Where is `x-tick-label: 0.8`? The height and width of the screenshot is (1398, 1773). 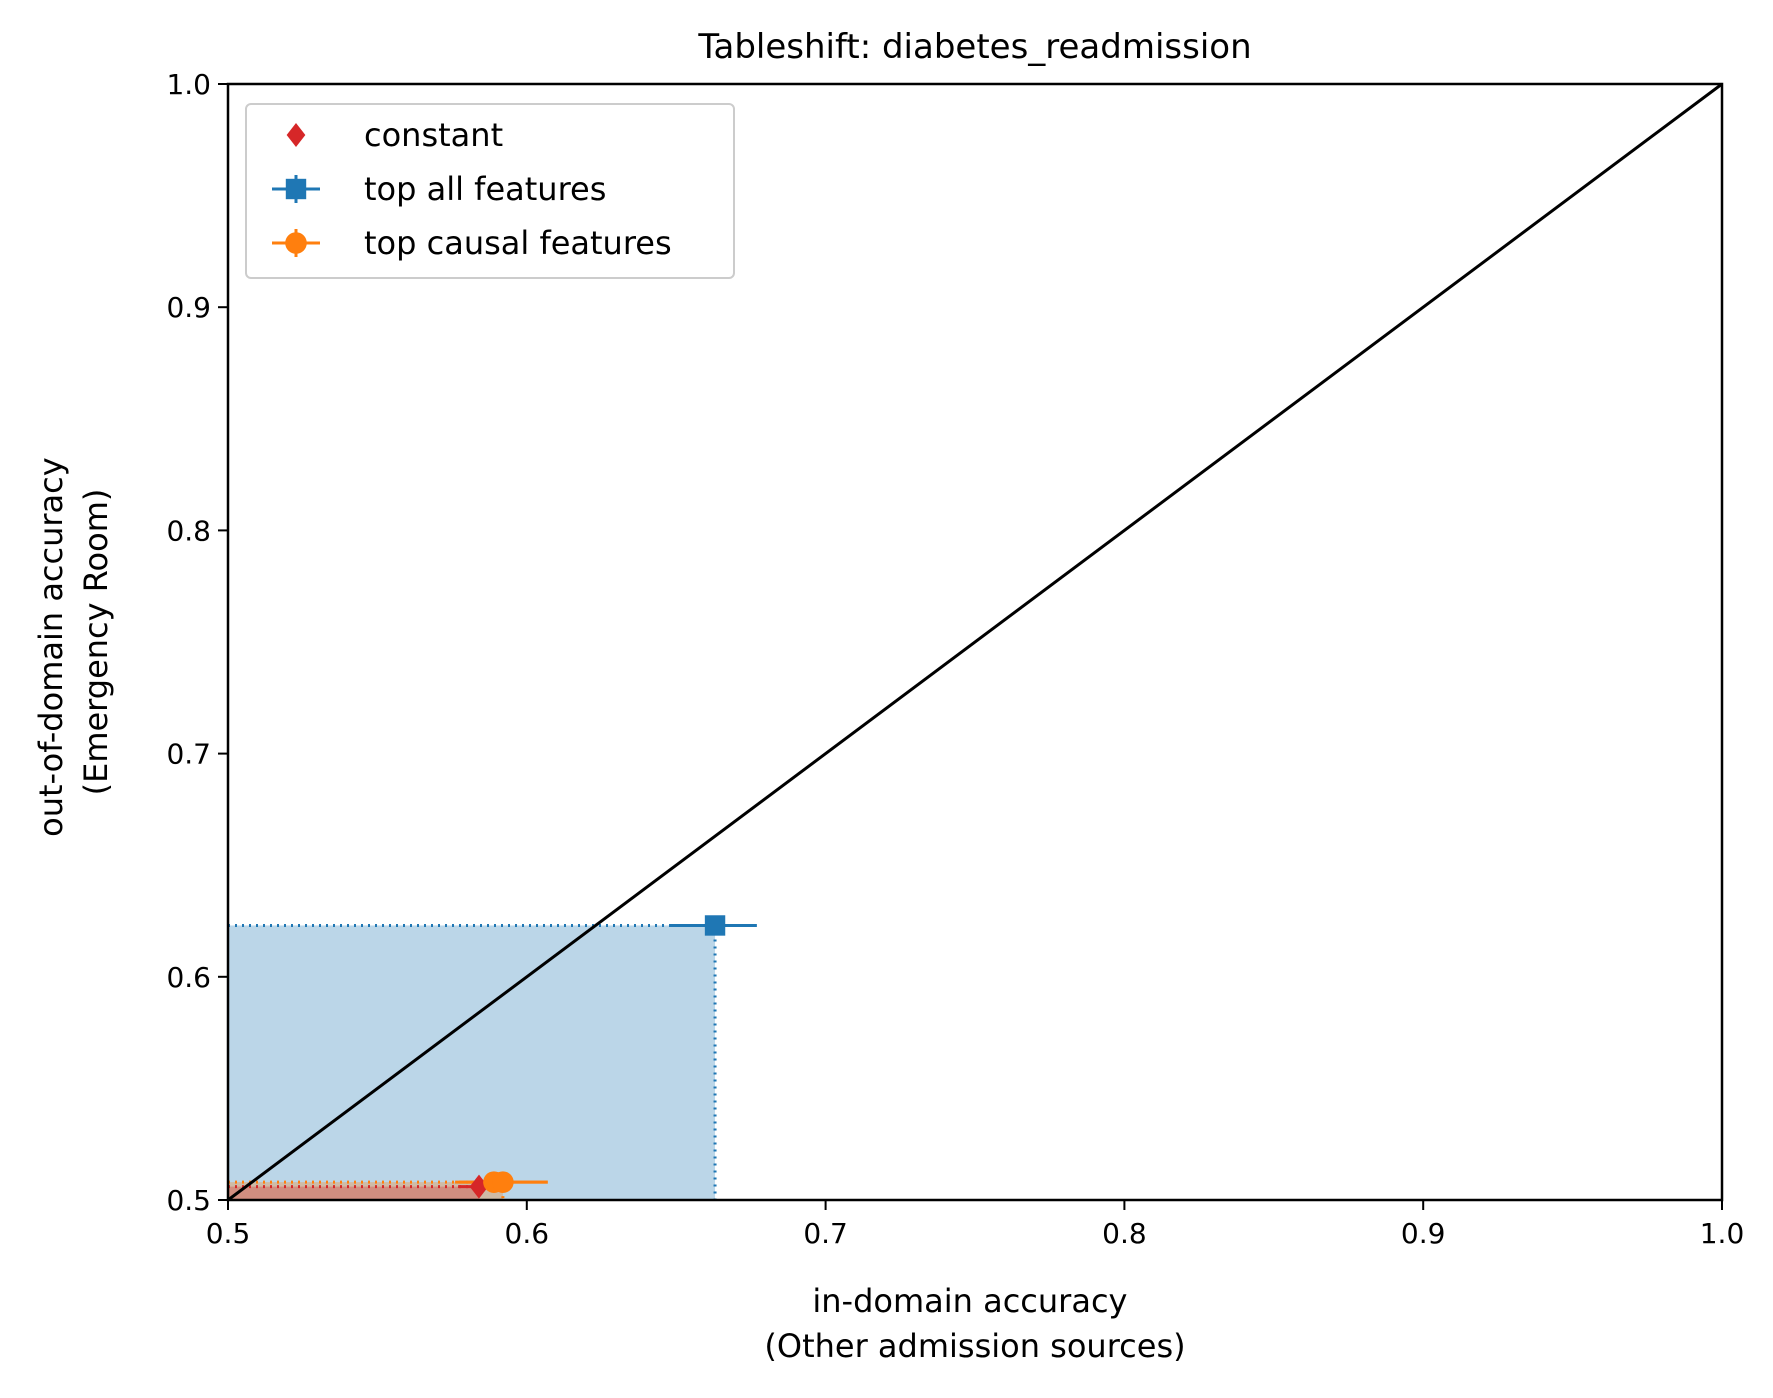
x-tick-label: 0.8 is located at coordinates (1124, 1233).